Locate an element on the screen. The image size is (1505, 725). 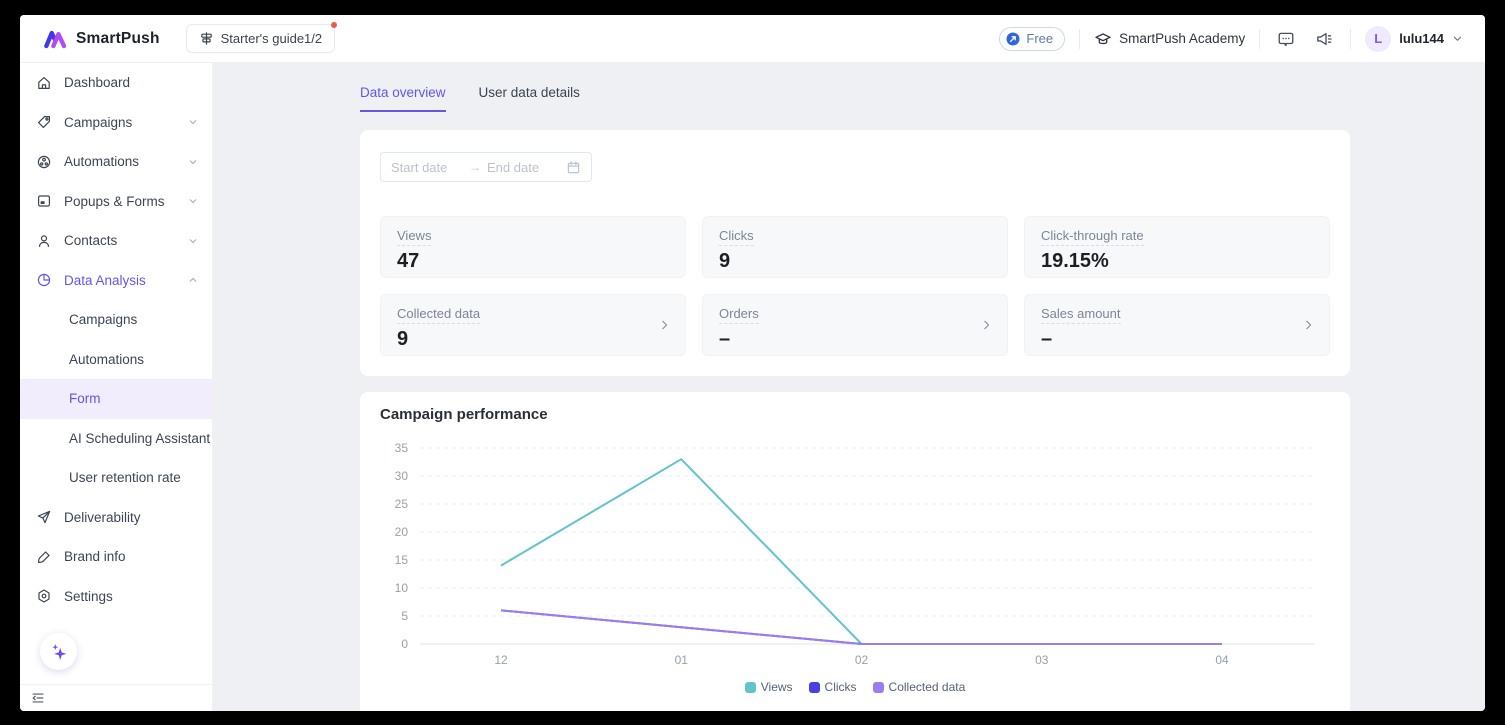
brush-icon is located at coordinates (43, 556).